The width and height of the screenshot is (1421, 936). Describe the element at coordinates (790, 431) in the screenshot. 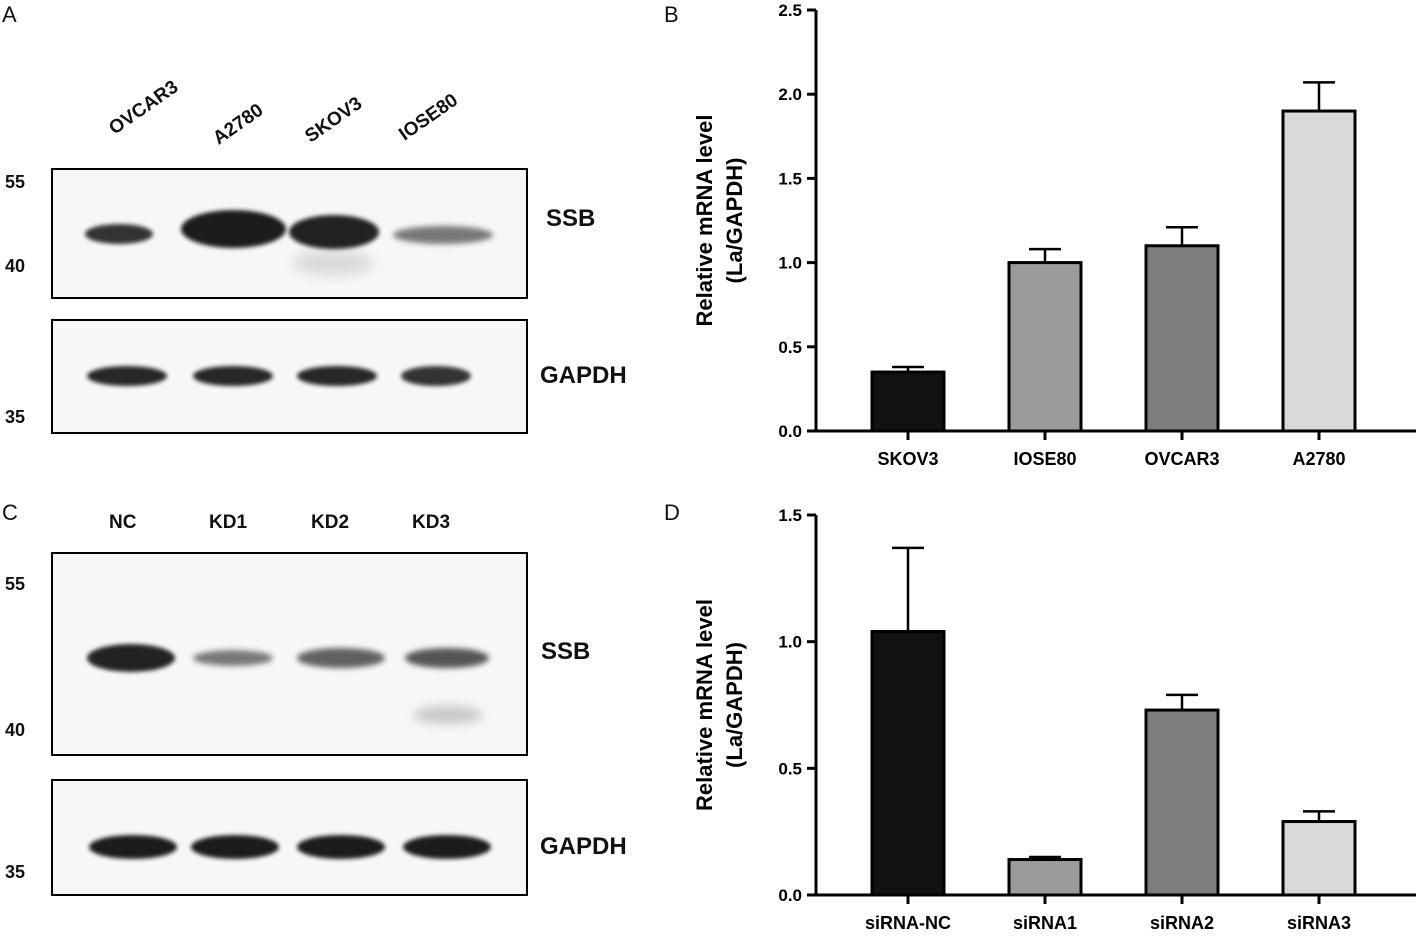

I see `y-tick-label: 0.0` at that location.